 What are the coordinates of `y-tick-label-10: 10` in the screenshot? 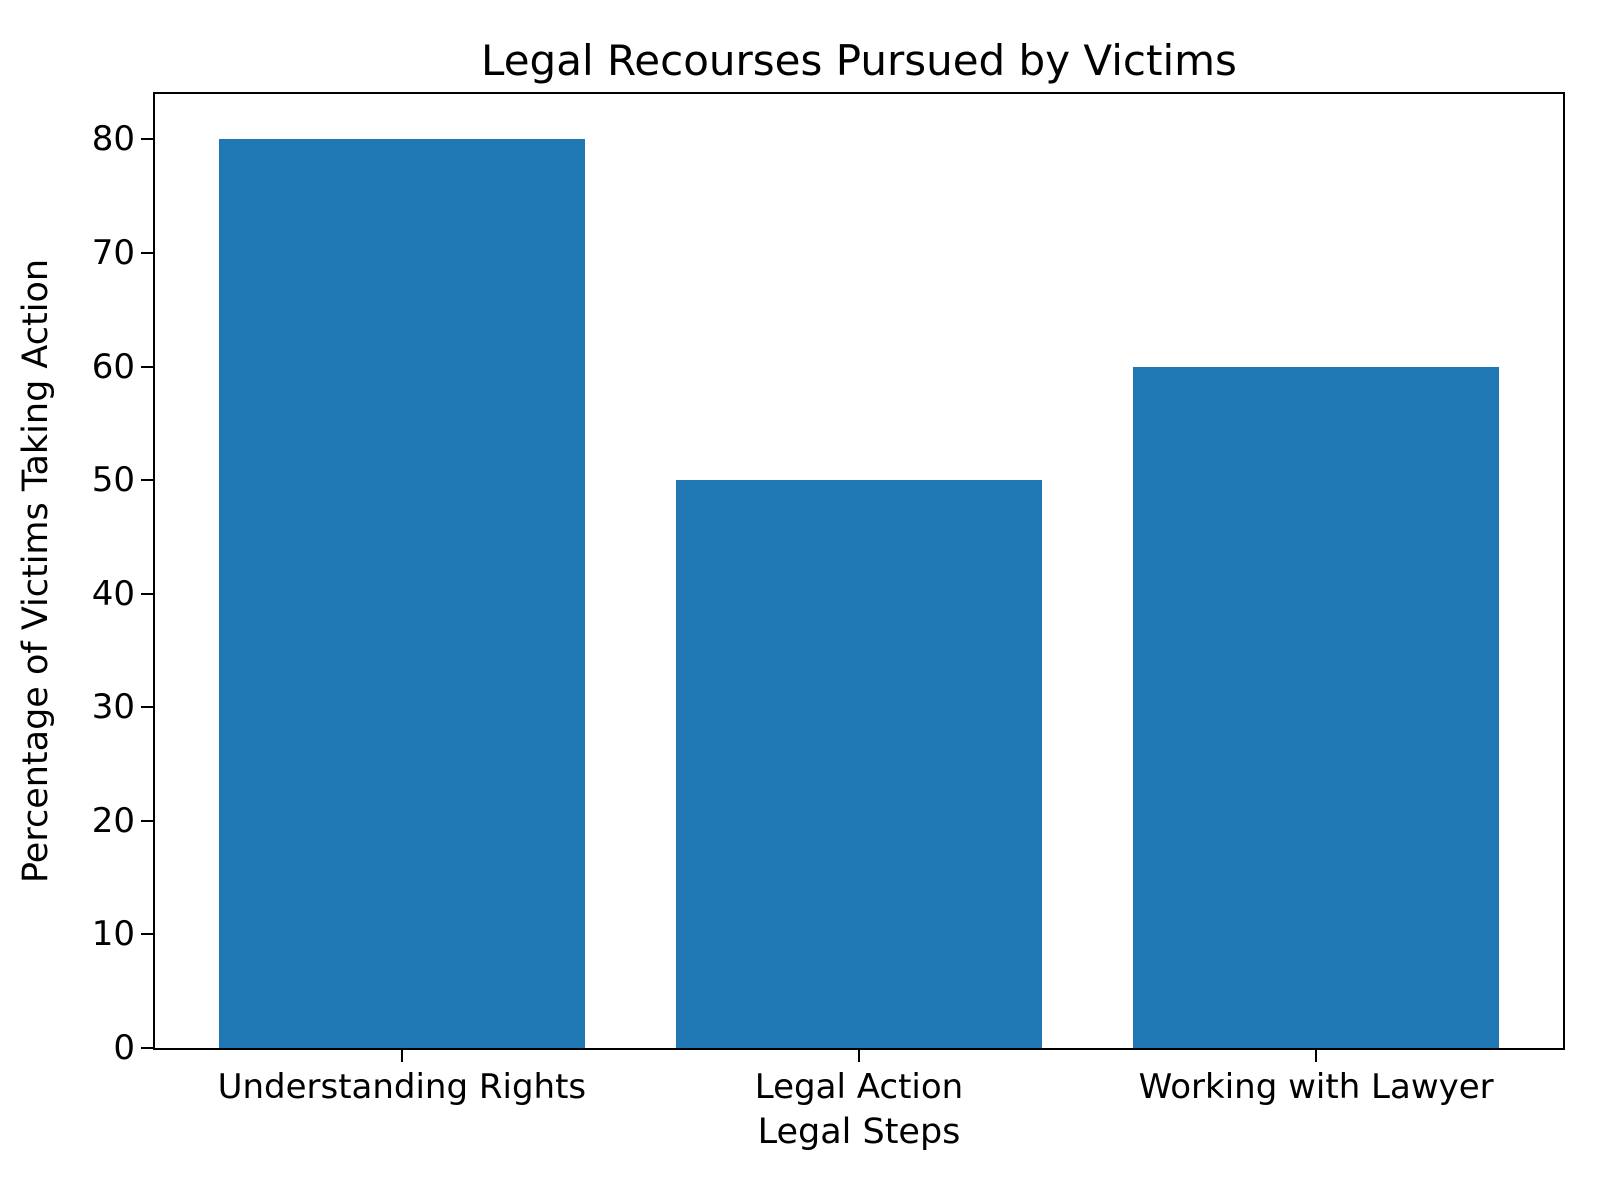 It's located at (113, 934).